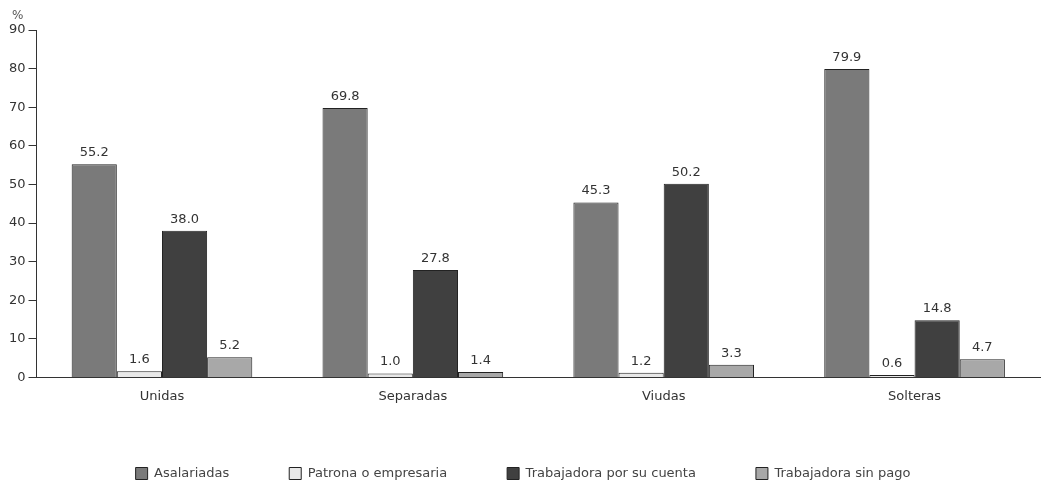  What do you see at coordinates (731, 352) in the screenshot?
I see `data-label: 3.3` at bounding box center [731, 352].